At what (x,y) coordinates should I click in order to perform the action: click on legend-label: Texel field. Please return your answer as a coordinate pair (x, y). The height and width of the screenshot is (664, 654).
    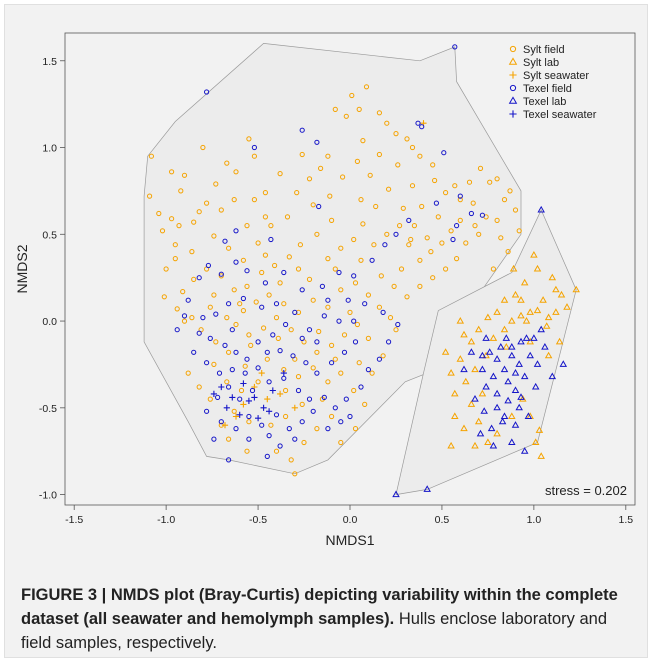
    Looking at the image, I should click on (547, 89).